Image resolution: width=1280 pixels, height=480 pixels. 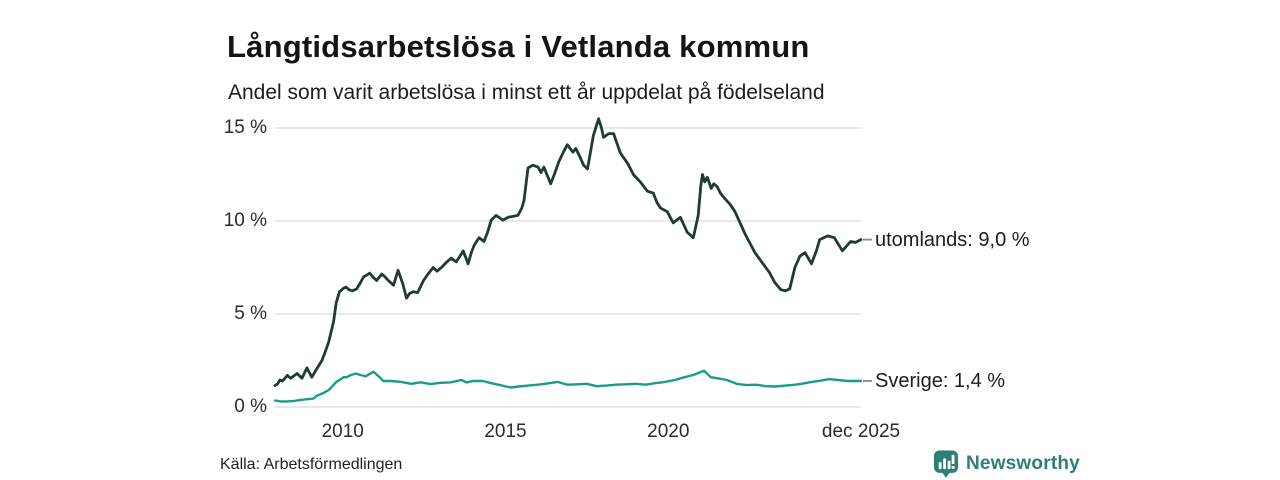 I want to click on newsworthy-wordmark: Newsworthy, so click(x=1023, y=463).